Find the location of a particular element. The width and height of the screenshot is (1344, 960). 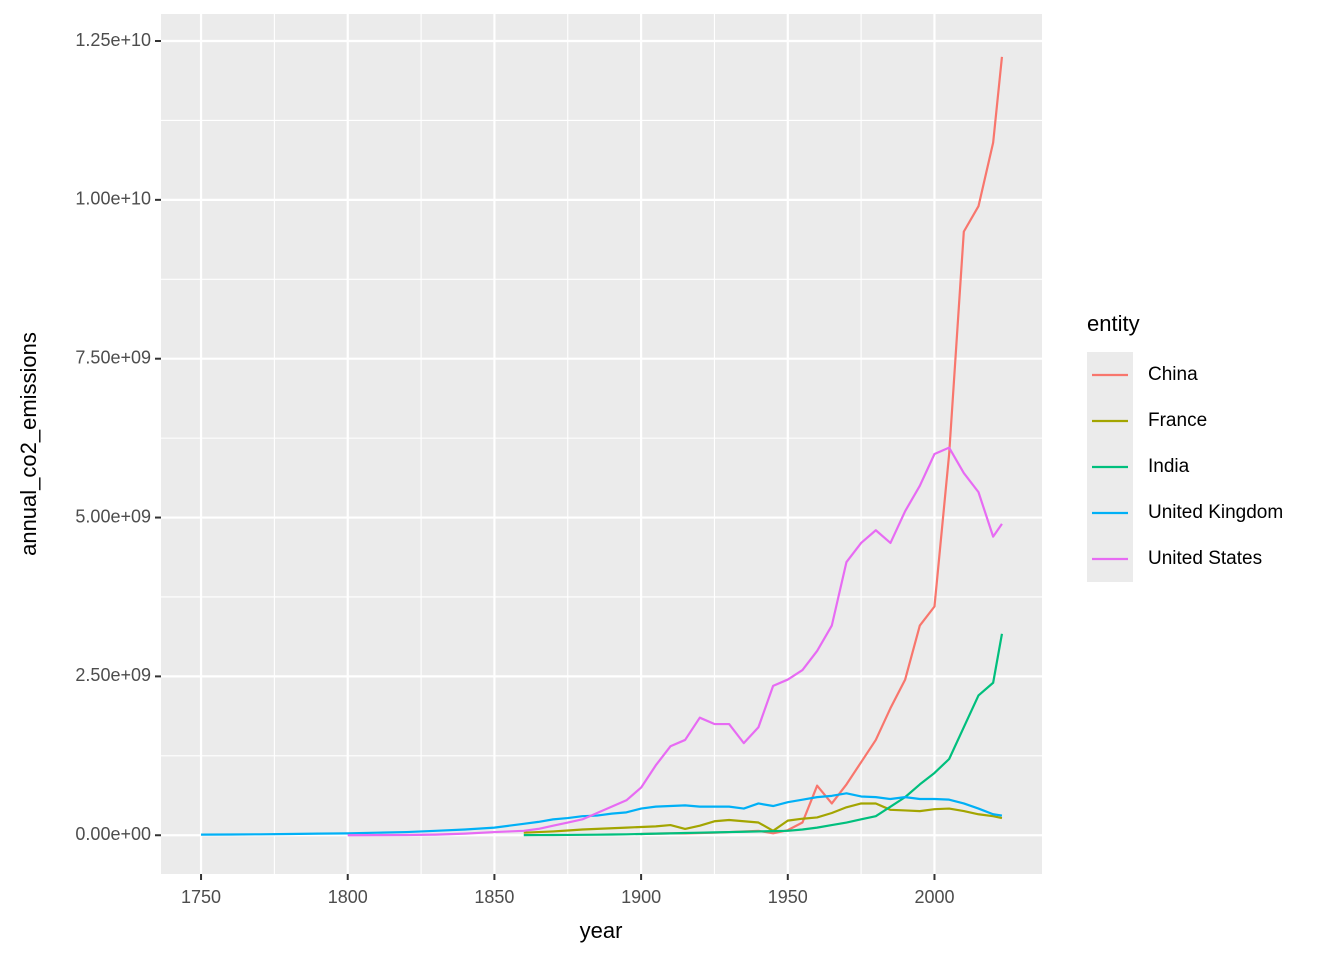

y-tick-label: 0.00e+00 is located at coordinates (113, 834).